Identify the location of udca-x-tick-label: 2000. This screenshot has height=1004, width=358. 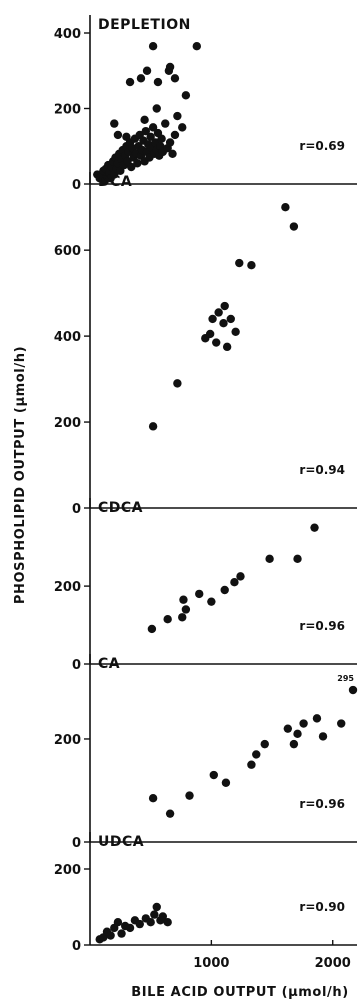
(333, 963).